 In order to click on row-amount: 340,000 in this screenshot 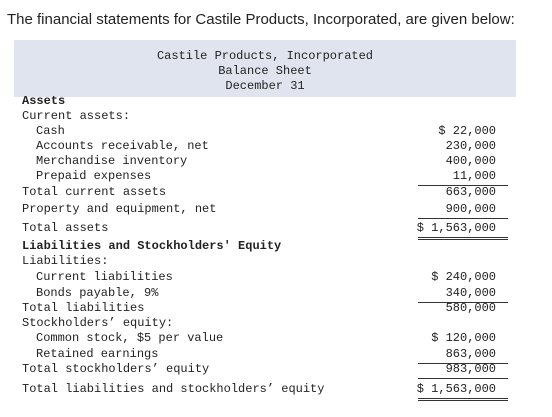, I will do `click(470, 293)`.